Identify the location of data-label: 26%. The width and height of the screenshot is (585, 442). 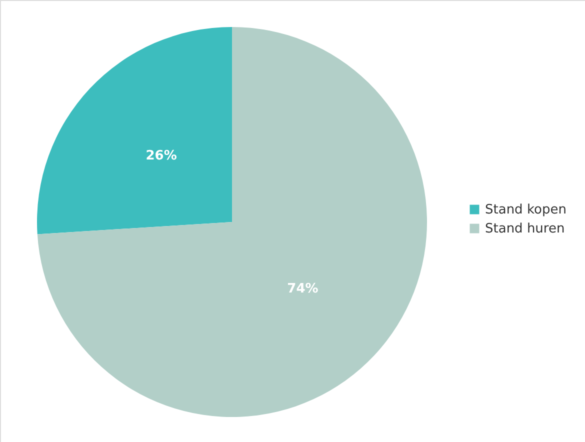
(161, 156).